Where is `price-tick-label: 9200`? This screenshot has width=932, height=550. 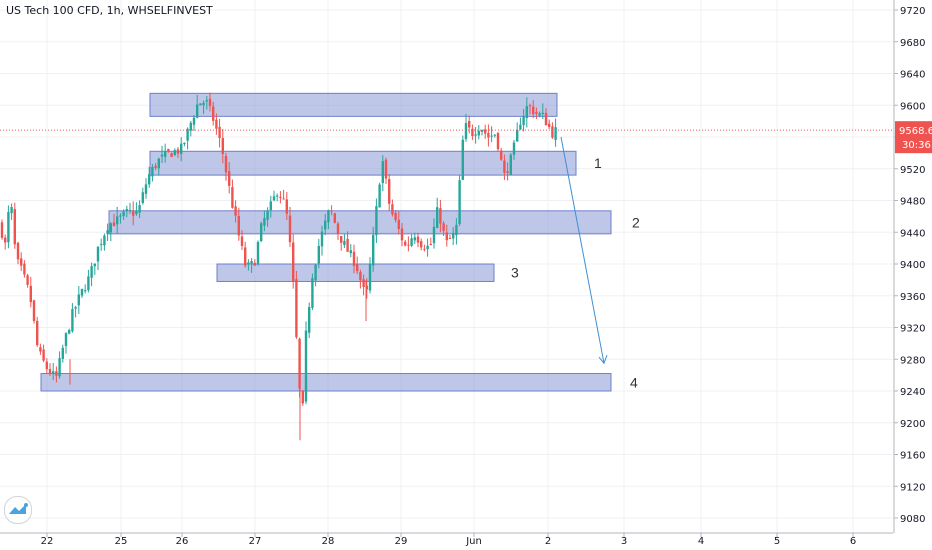
price-tick-label: 9200 is located at coordinates (912, 424).